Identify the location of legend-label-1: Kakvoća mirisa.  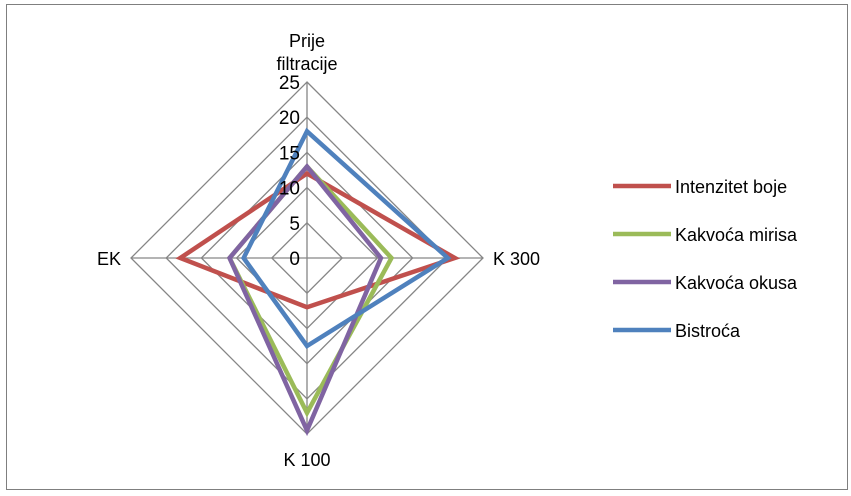
(736, 235).